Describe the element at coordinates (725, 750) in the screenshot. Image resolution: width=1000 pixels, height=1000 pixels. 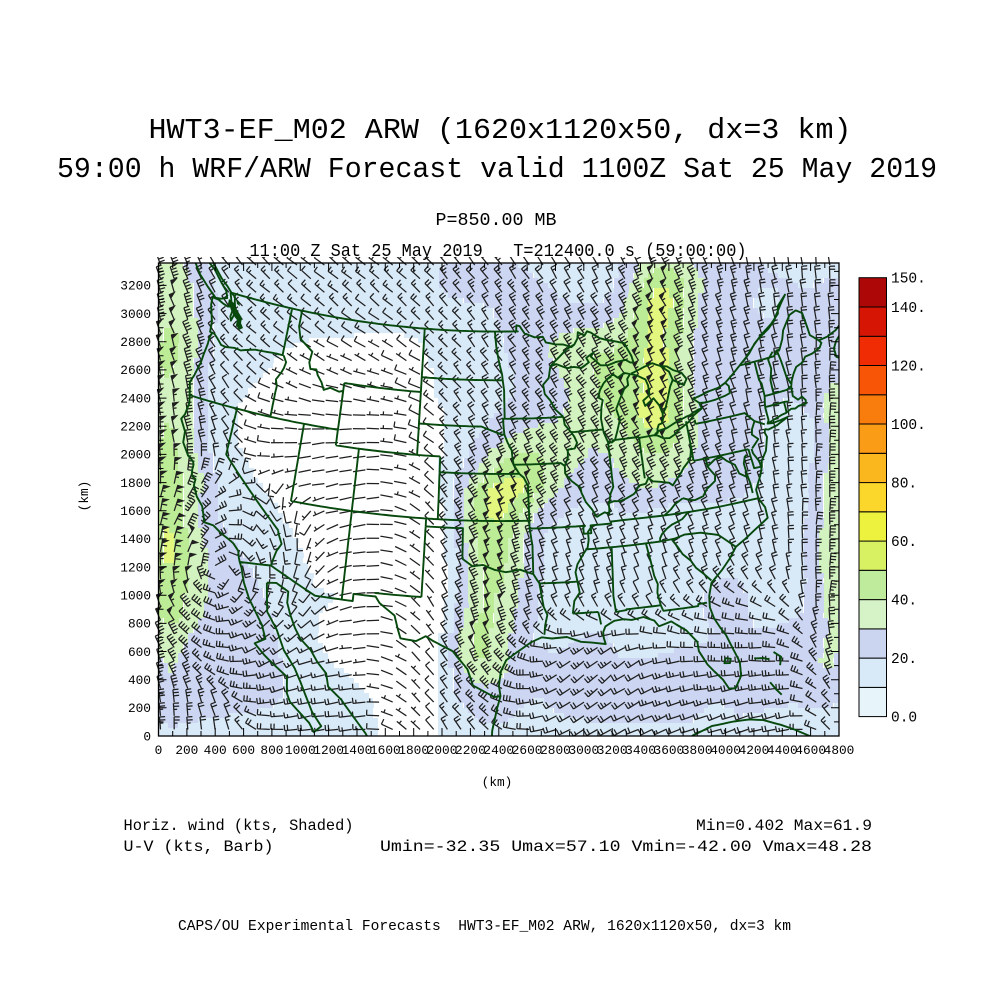
I see `svg-text: 4000` at that location.